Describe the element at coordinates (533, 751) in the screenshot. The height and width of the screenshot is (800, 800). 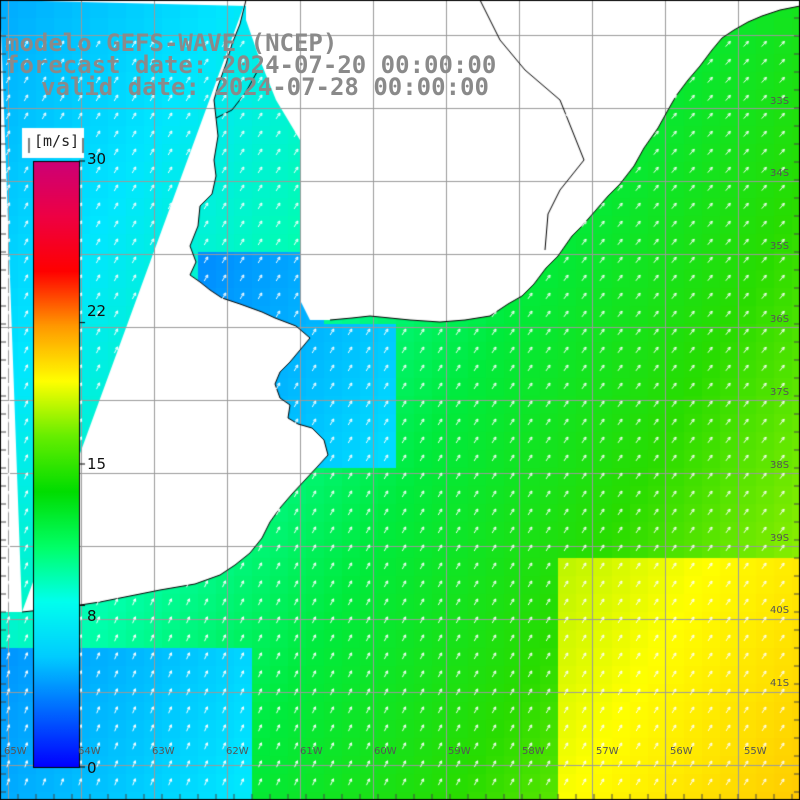
I see `lon-label: 58W` at that location.